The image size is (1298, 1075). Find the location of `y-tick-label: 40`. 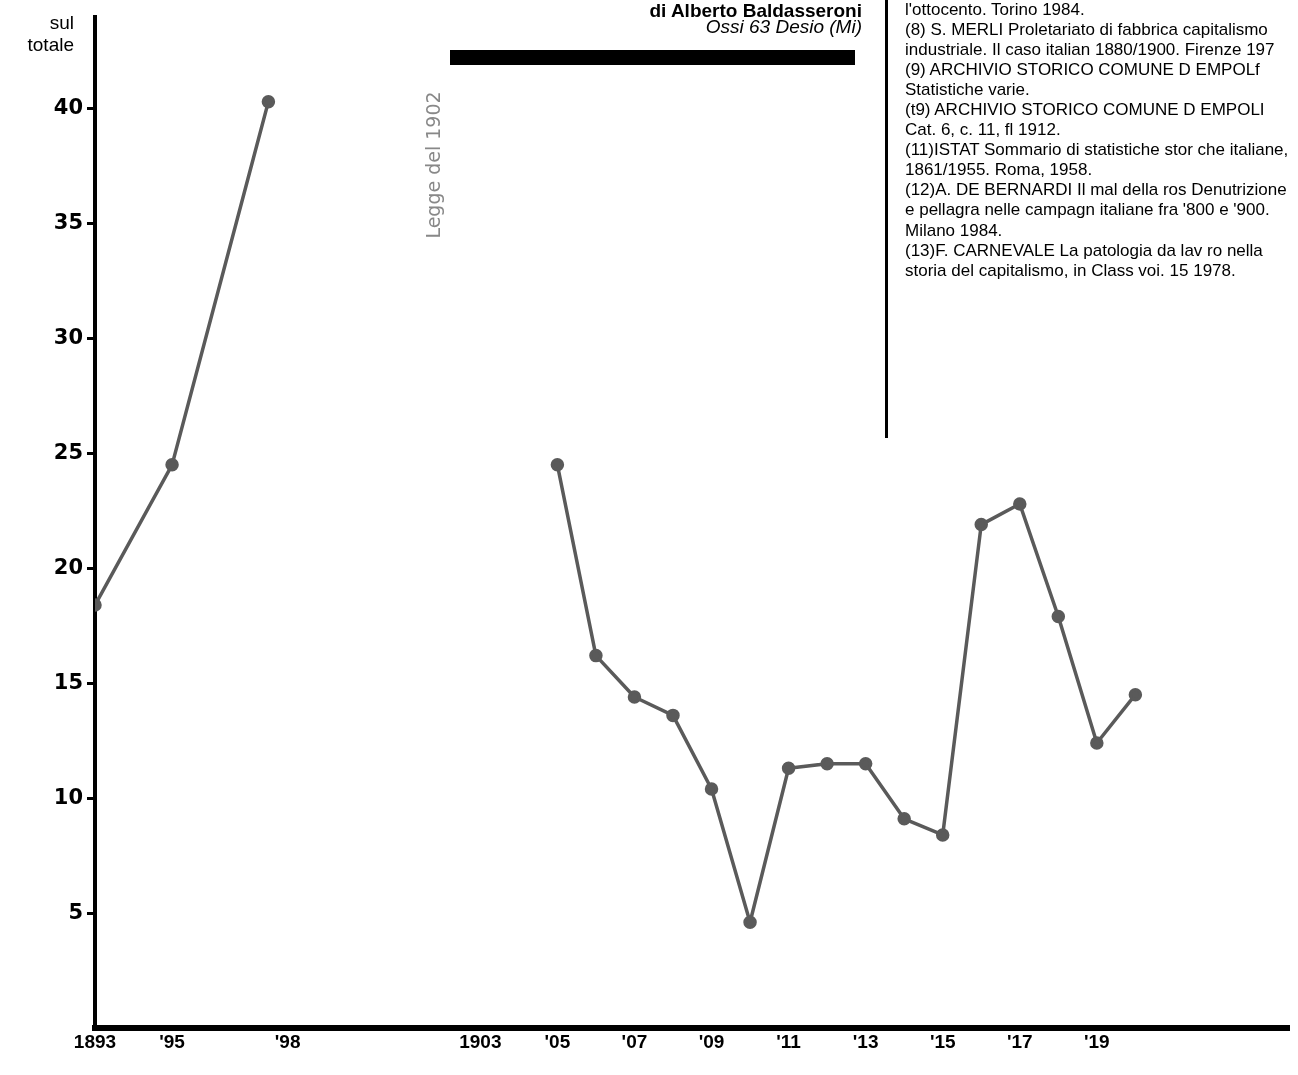

y-tick-label: 40 is located at coordinates (68, 107).